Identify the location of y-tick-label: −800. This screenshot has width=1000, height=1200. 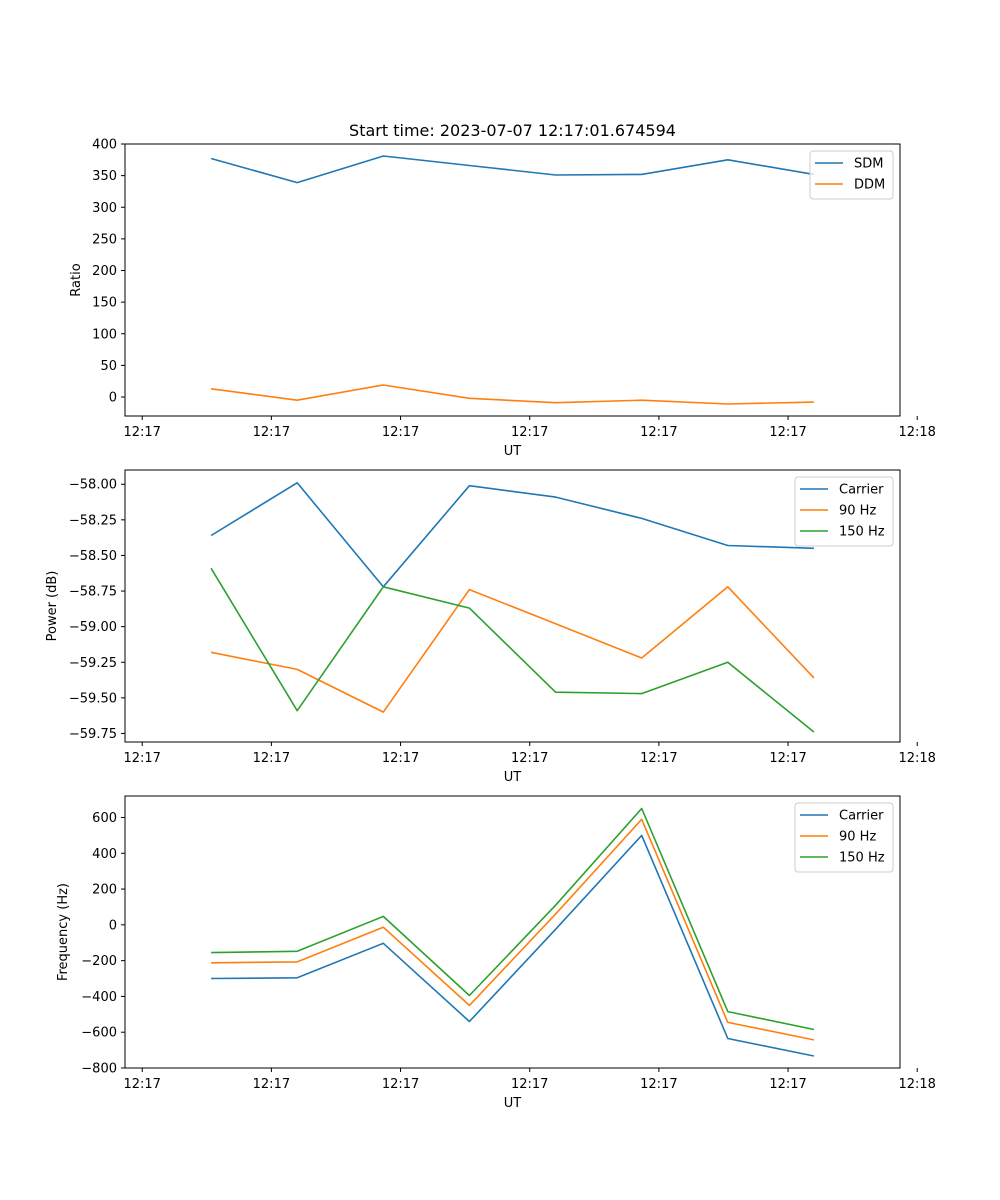
(99, 1069).